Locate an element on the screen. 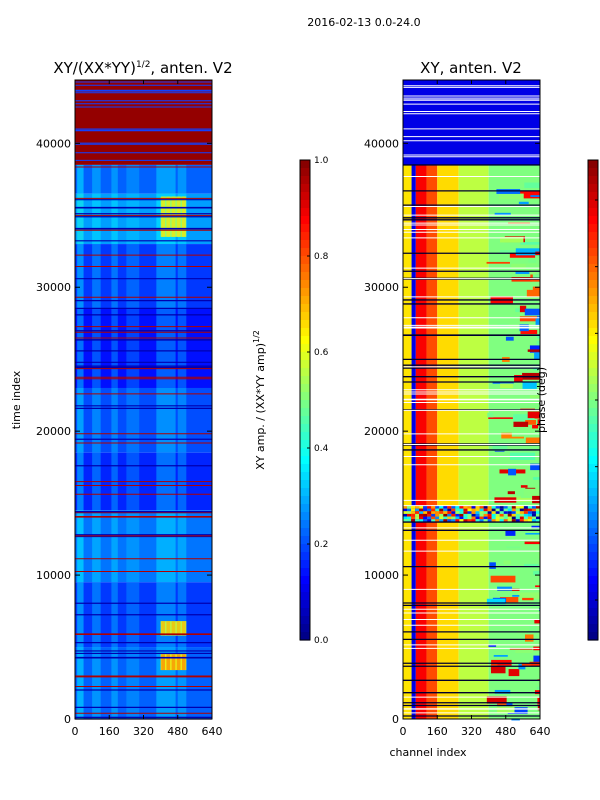  phase-colorbar-label: phase (deg) is located at coordinates (541, 400).